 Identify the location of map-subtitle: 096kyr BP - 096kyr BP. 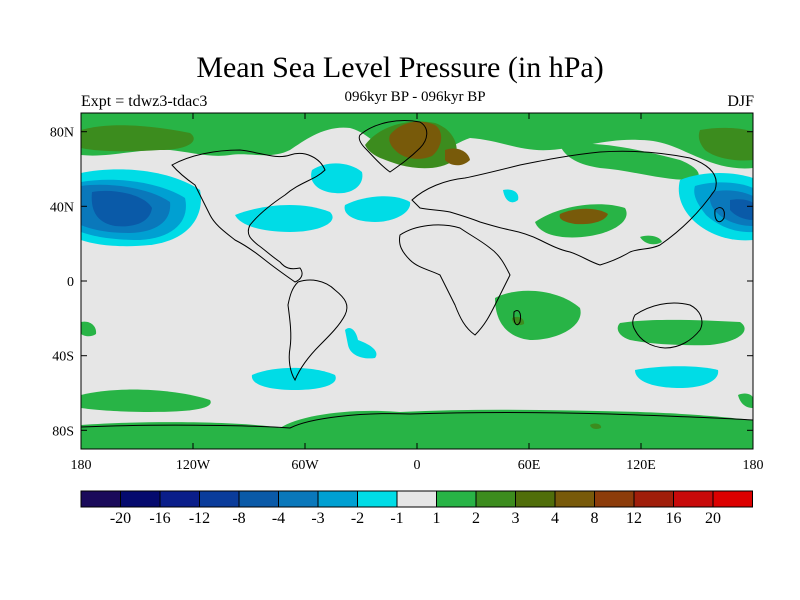
(415, 97).